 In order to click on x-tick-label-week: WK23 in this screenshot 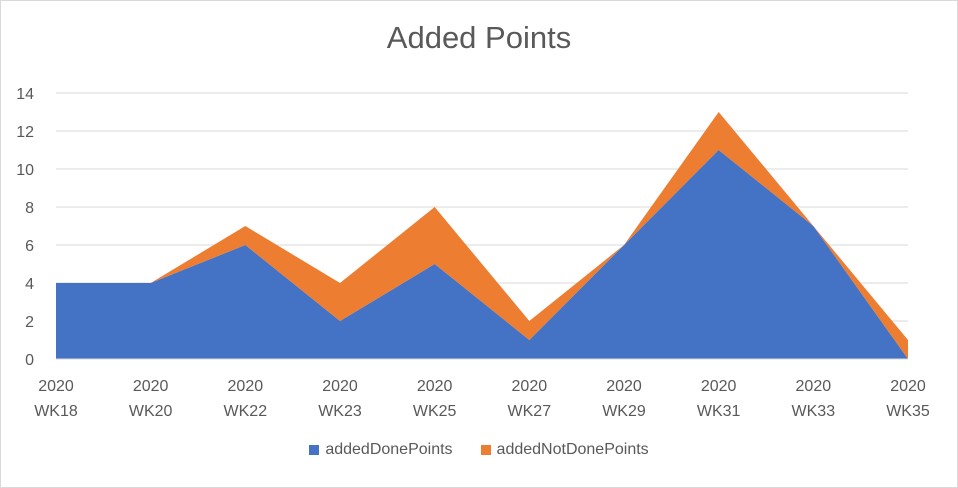, I will do `click(340, 411)`.